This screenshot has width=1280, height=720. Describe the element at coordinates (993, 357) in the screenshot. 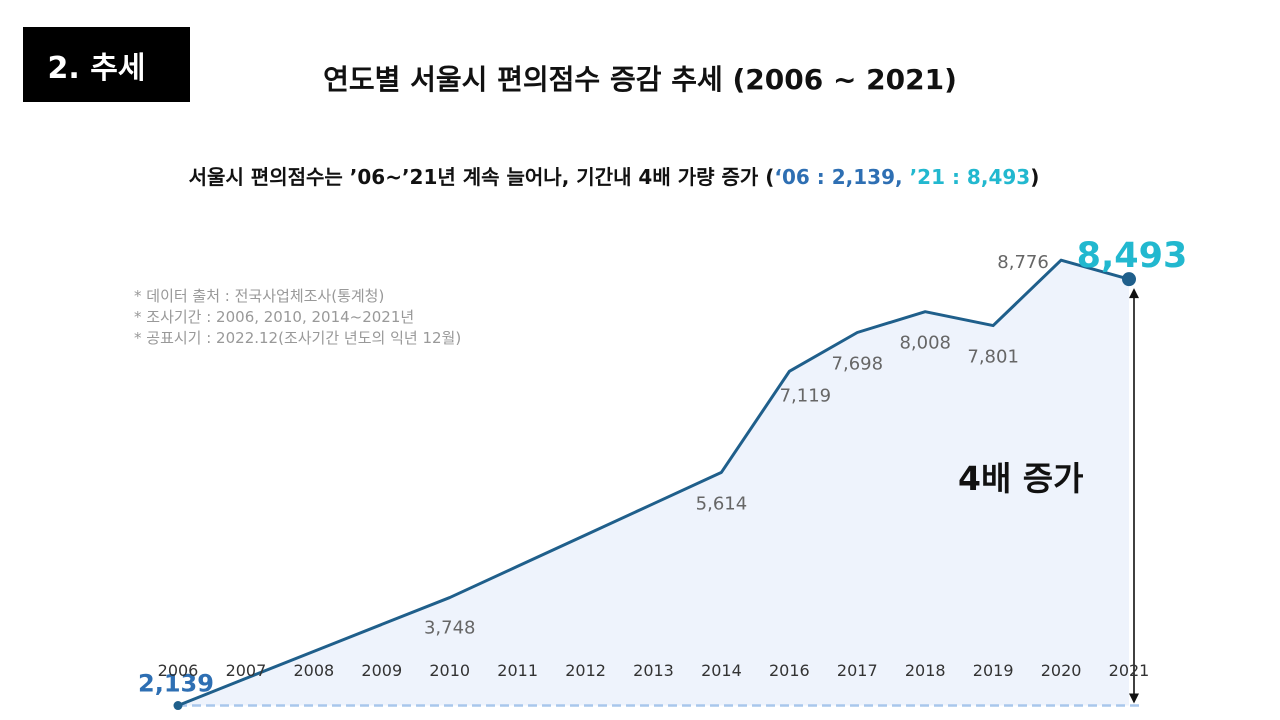

I see `data-label-2019: 7,801` at that location.